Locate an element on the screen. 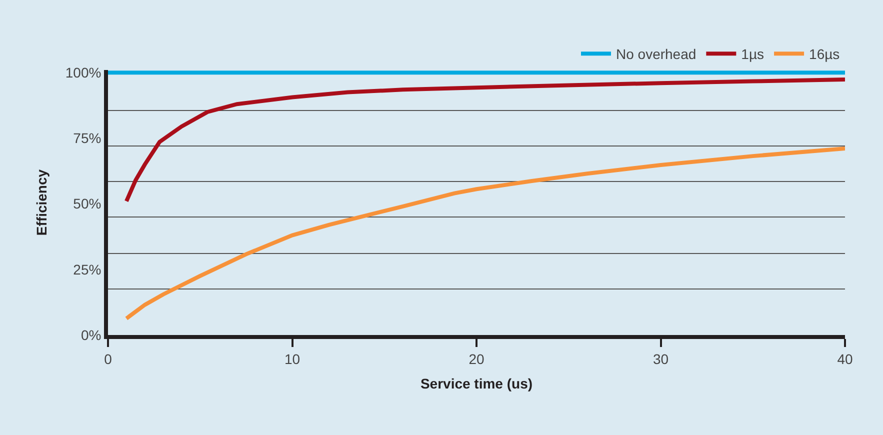 Image resolution: width=883 pixels, height=435 pixels. legend-label: 16µs is located at coordinates (824, 54).